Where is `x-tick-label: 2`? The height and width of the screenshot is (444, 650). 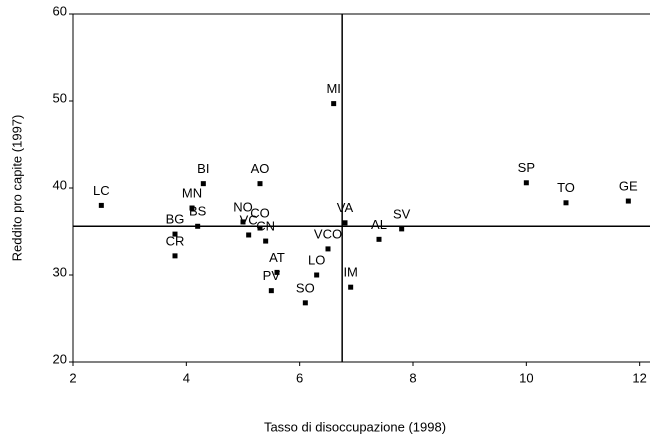
x-tick-label: 2 is located at coordinates (72, 377).